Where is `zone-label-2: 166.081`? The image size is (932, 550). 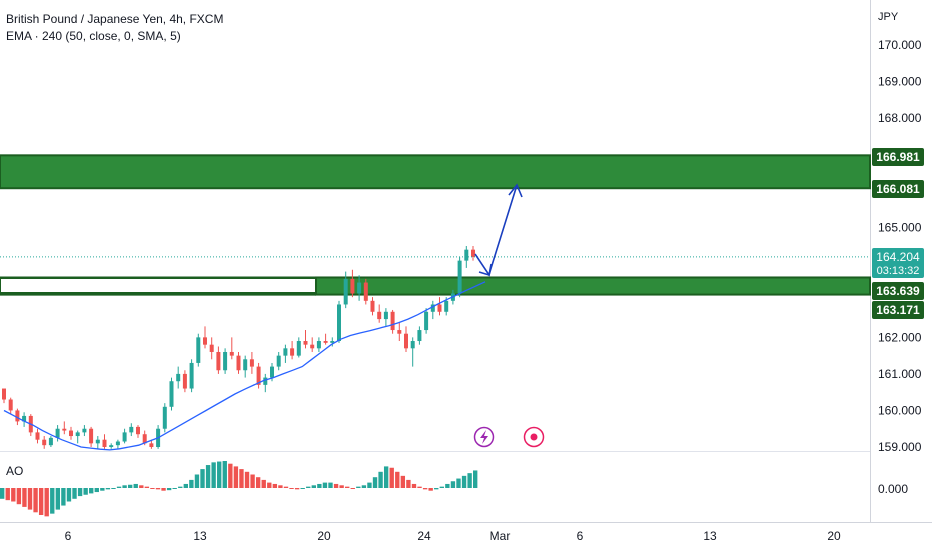
zone-label-2: 166.081 is located at coordinates (898, 189).